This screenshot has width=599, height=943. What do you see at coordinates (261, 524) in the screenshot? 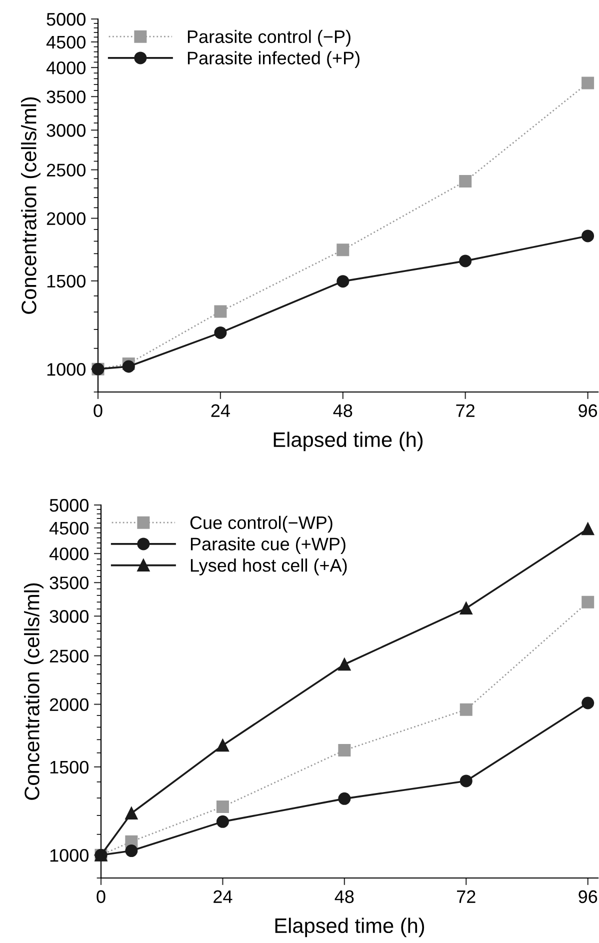
I see `legend-label: Cue control(−WP)` at bounding box center [261, 524].